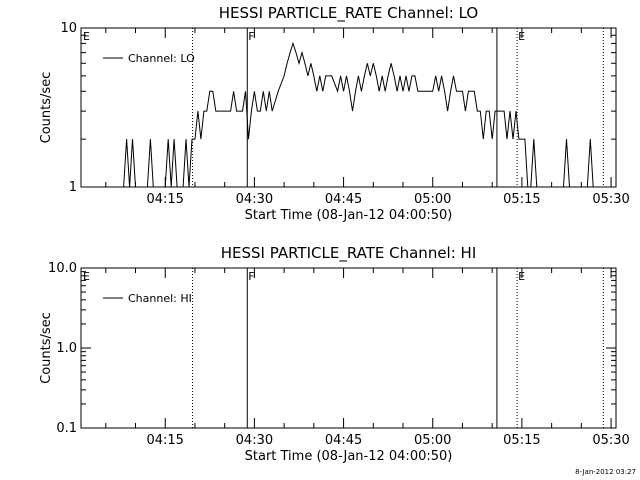  What do you see at coordinates (68, 28) in the screenshot?
I see `y-tick-label: 10` at bounding box center [68, 28].